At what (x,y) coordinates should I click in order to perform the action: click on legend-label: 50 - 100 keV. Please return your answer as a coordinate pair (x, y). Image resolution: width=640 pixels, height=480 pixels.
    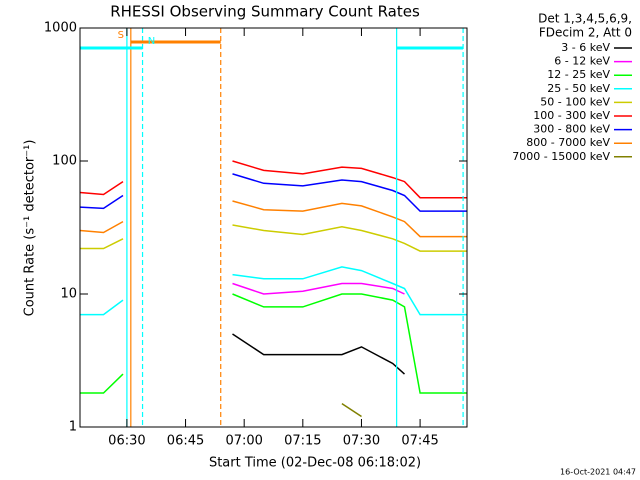
    Looking at the image, I should click on (575, 101).